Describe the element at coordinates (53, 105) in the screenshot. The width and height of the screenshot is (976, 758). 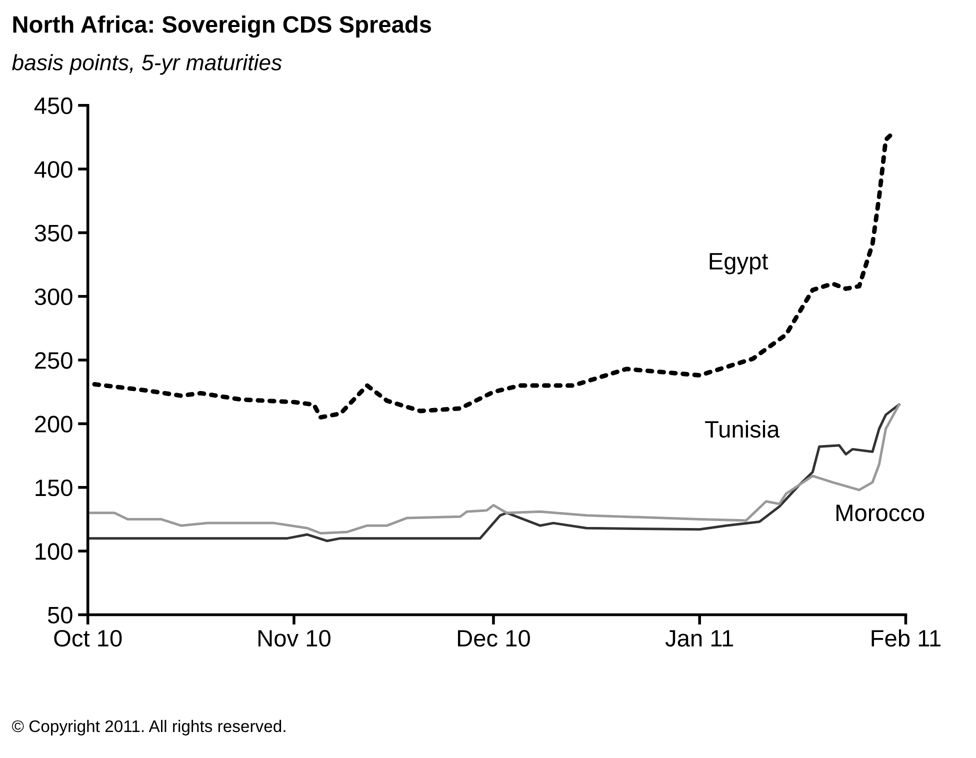
I see `y-tick-label: 450` at that location.